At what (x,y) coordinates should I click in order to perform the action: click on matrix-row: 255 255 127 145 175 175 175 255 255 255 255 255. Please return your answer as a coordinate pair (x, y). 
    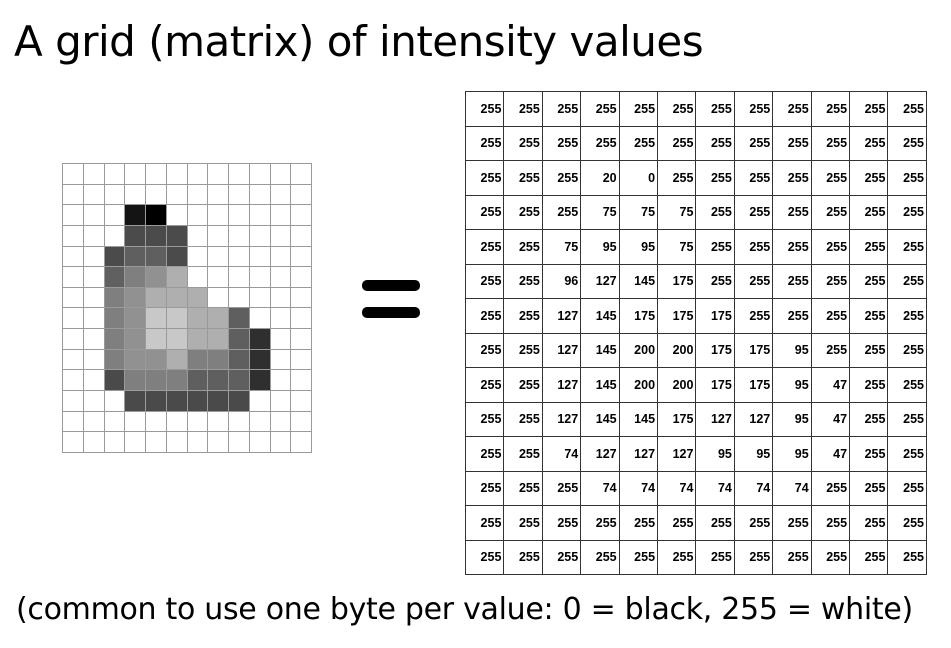
    Looking at the image, I should click on (695, 316).